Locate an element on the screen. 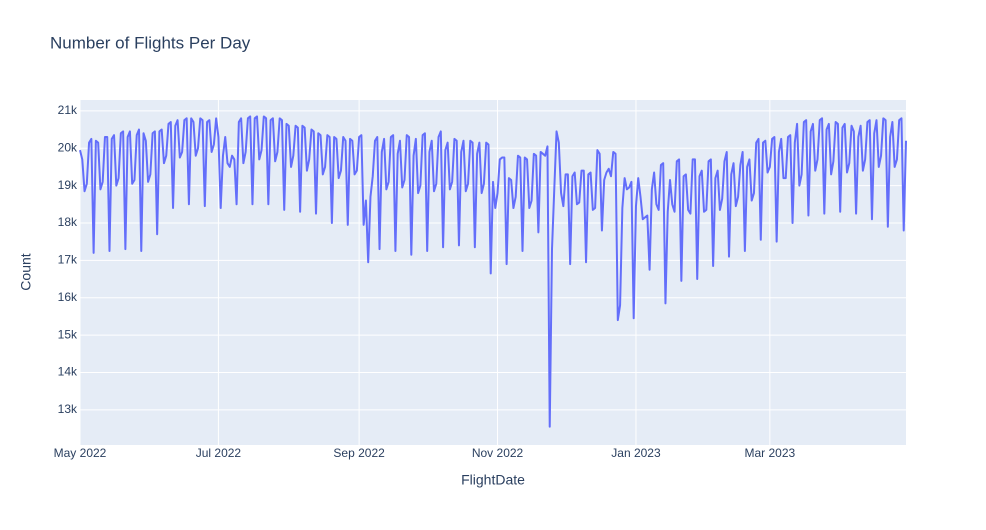 The image size is (986, 530). x-tick-label: May 2022 is located at coordinates (80, 453).